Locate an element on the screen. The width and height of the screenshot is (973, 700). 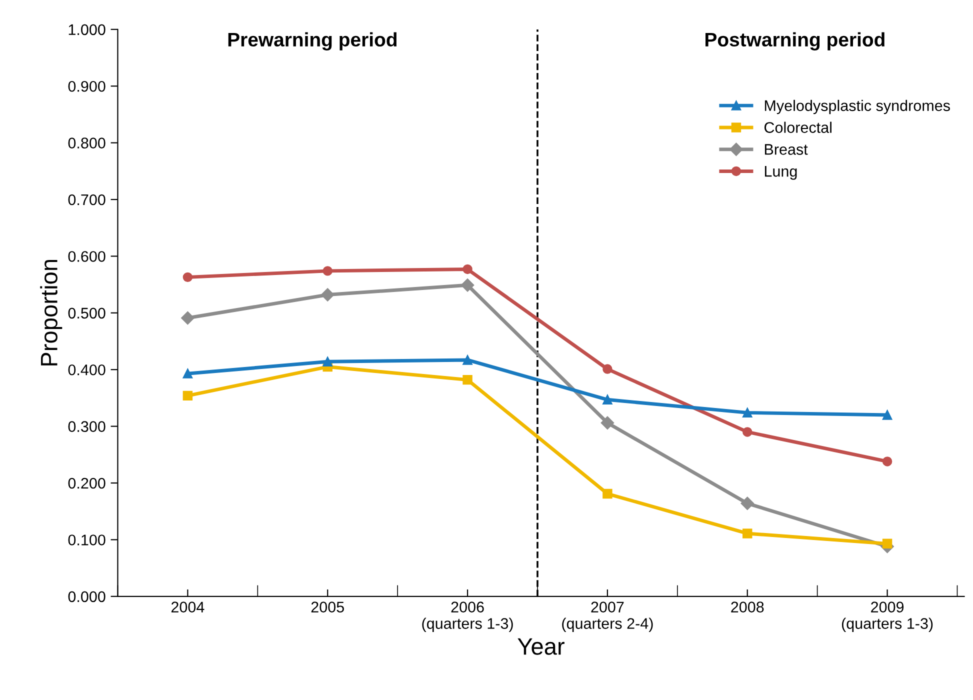
x-tick-label: 2005 is located at coordinates (327, 607).